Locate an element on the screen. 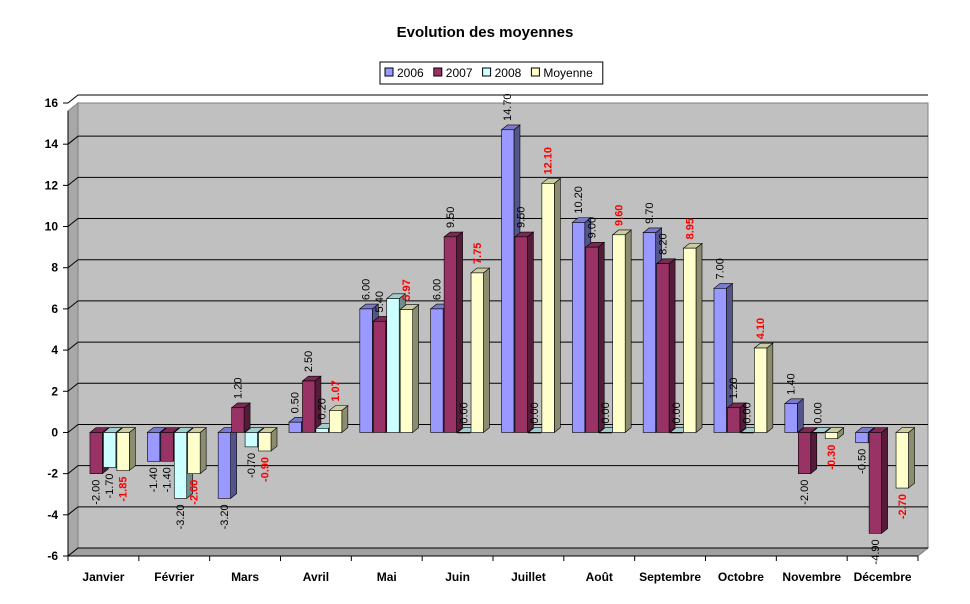 The height and width of the screenshot is (604, 970). data-label: 1.40 is located at coordinates (792, 383).